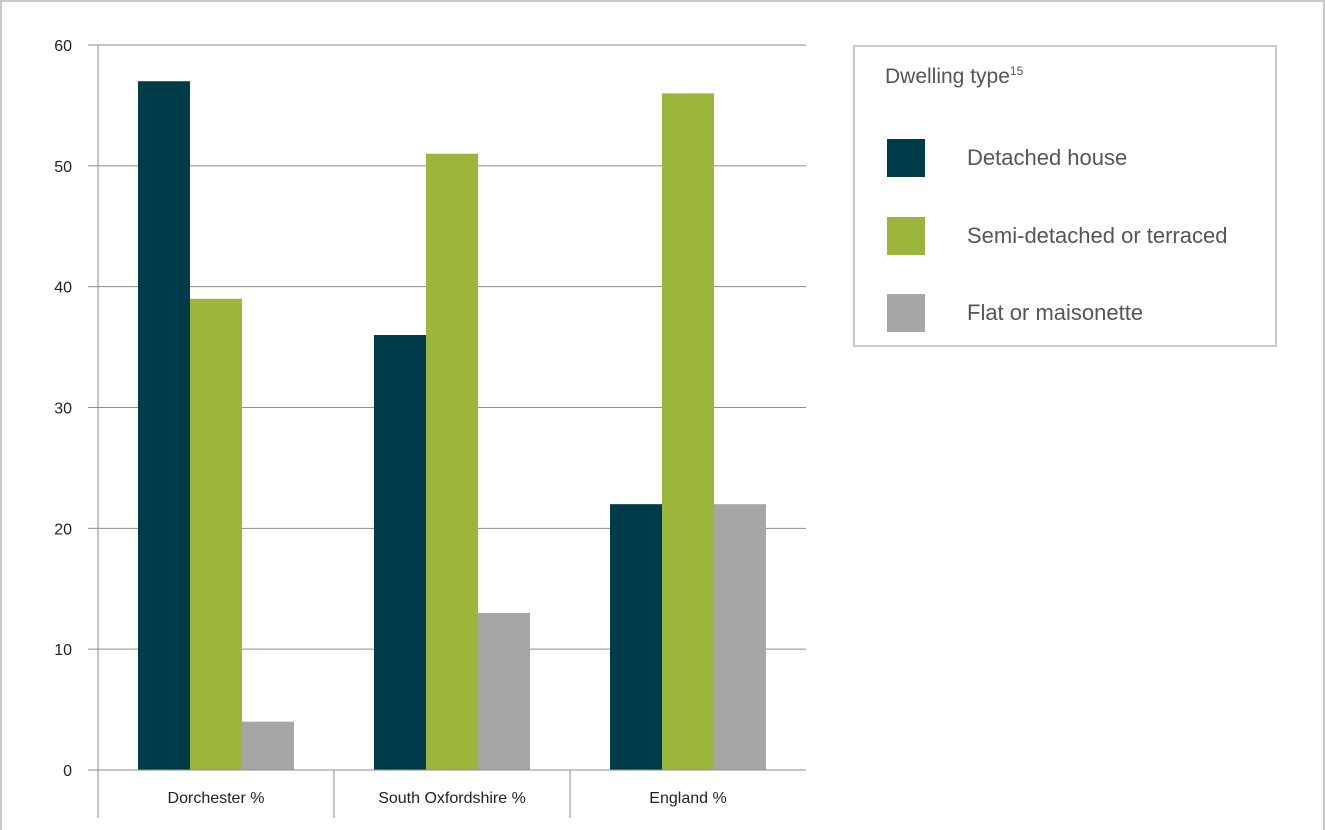 Image resolution: width=1325 pixels, height=830 pixels. What do you see at coordinates (216, 798) in the screenshot?
I see `x-category-label: Dorchester %` at bounding box center [216, 798].